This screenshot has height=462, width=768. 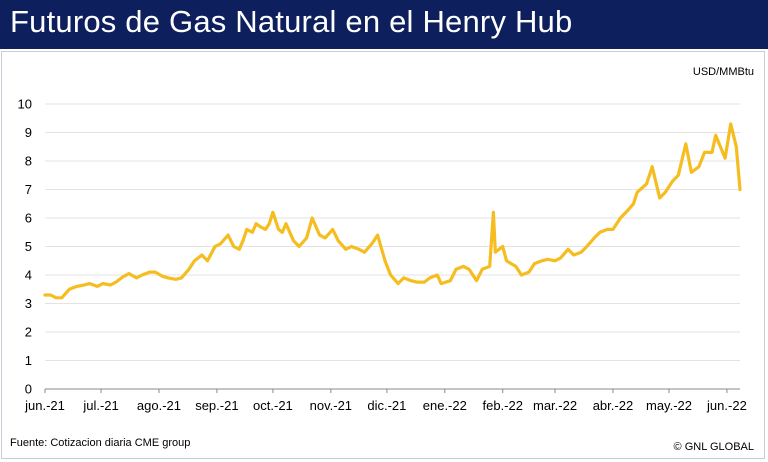 I want to click on x-axis, so click(x=392, y=390).